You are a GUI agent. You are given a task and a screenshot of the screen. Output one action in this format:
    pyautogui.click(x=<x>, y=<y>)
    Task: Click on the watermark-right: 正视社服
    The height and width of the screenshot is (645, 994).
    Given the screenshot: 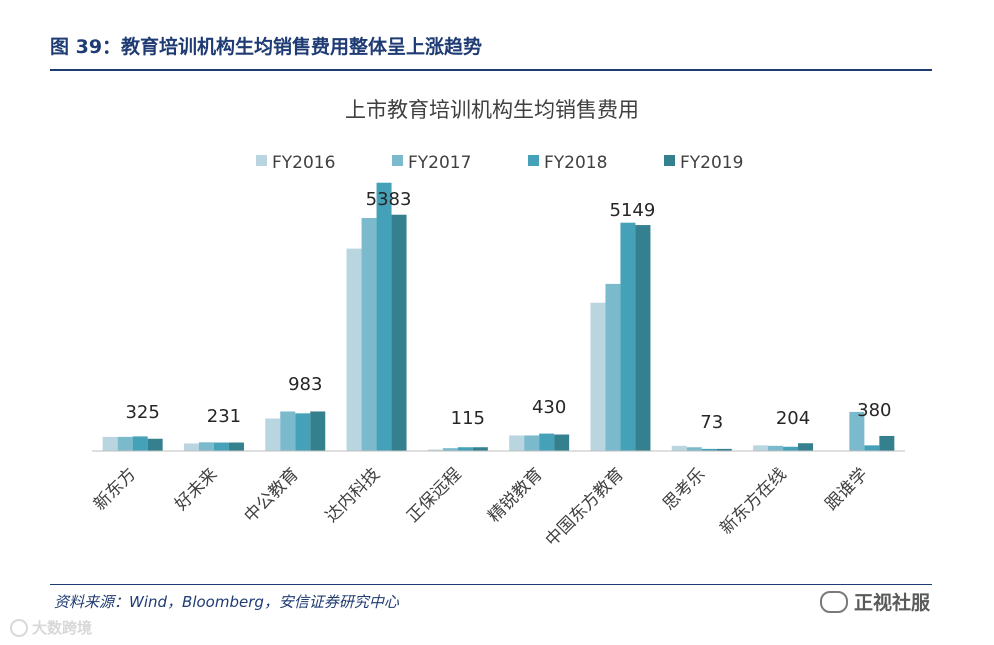 What is the action you would take?
    pyautogui.click(x=875, y=601)
    